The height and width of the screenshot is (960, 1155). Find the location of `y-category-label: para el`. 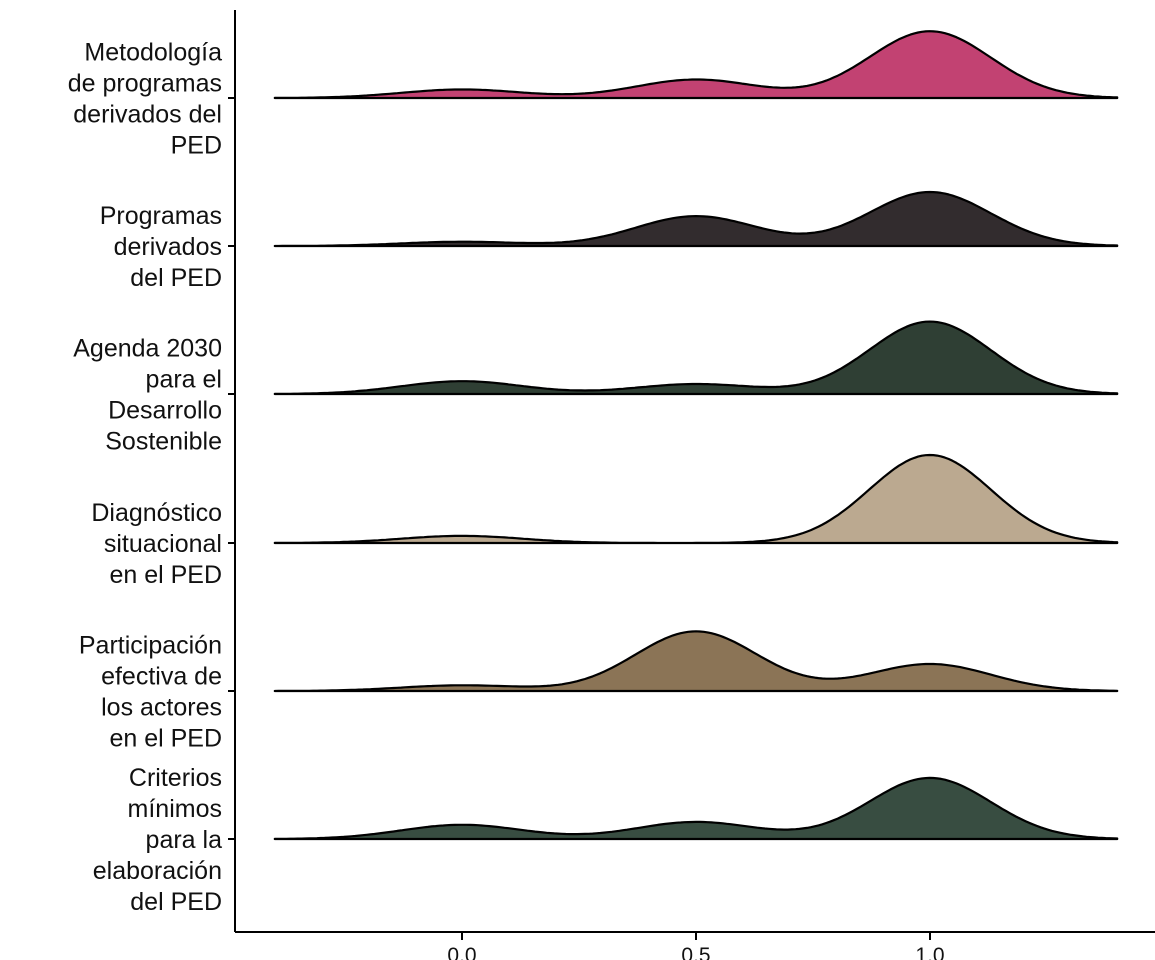

y-category-label: para el is located at coordinates (184, 380).